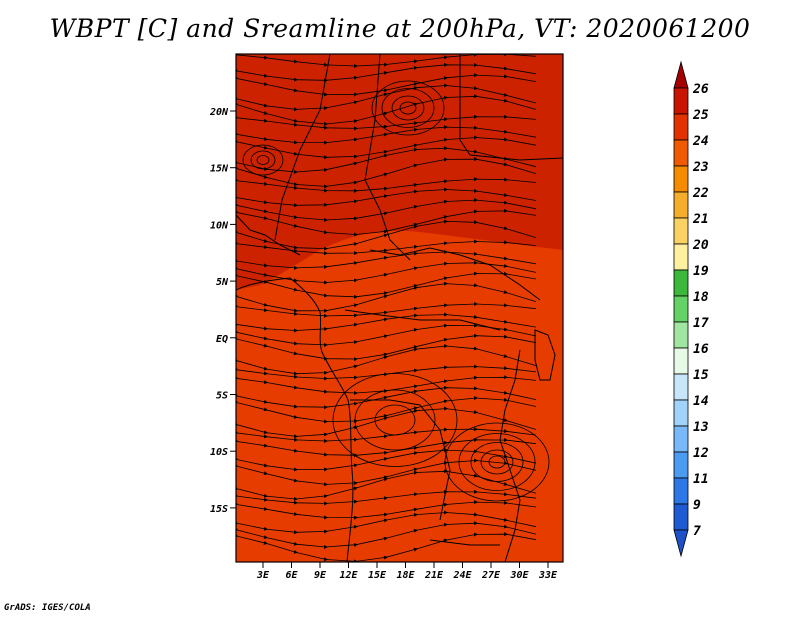  What do you see at coordinates (291, 575) in the screenshot?
I see `lon-label: 6E` at bounding box center [291, 575].